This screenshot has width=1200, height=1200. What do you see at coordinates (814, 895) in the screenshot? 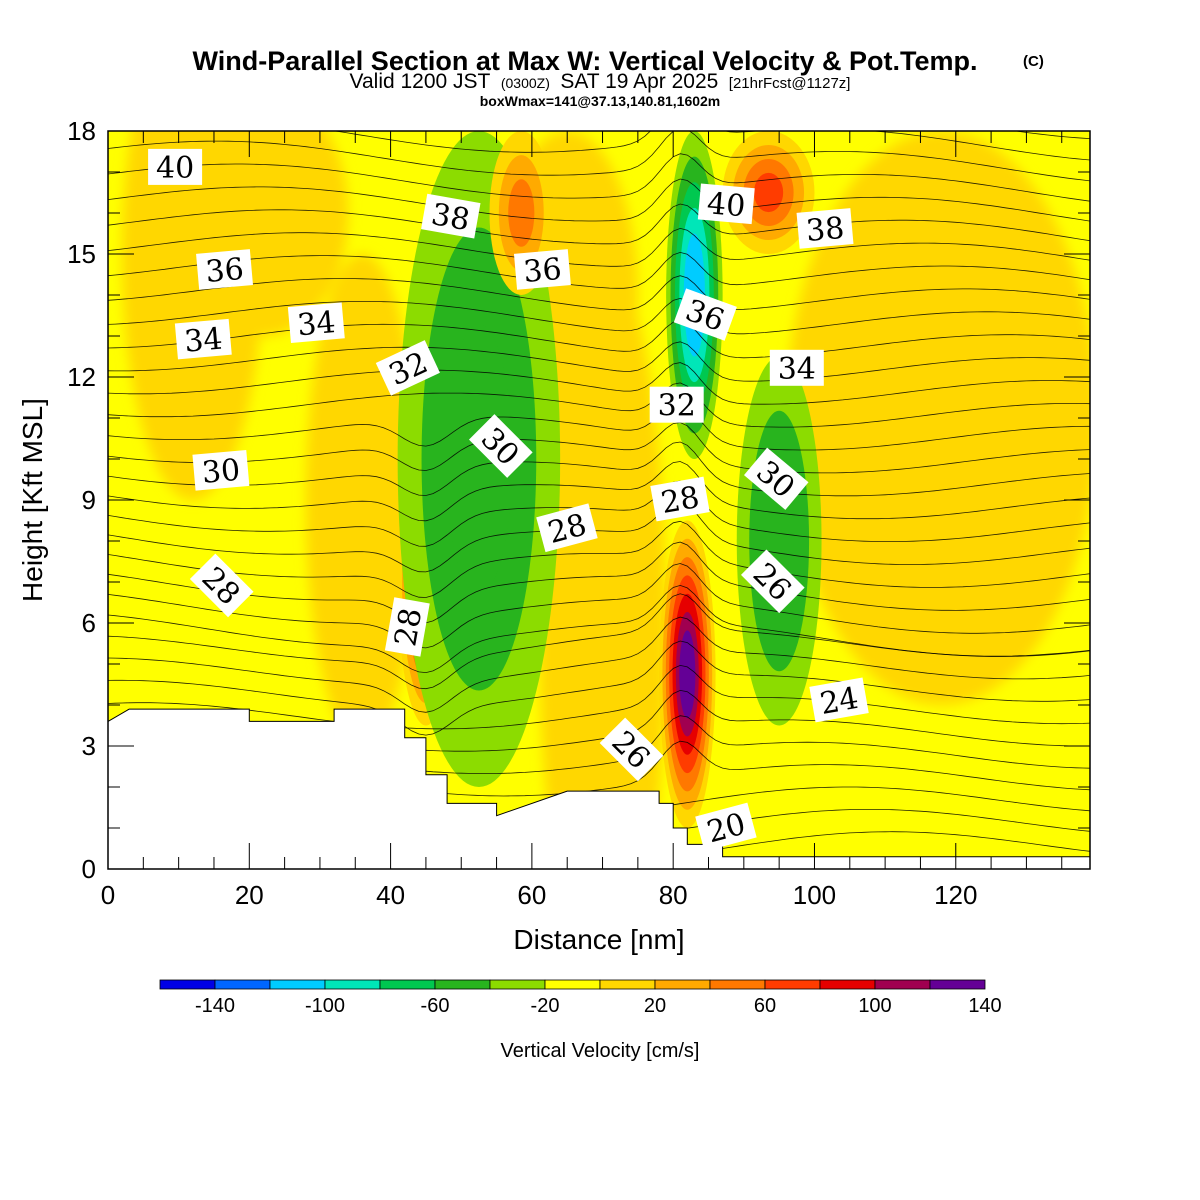
I see `x-tick-label: 100` at bounding box center [814, 895].